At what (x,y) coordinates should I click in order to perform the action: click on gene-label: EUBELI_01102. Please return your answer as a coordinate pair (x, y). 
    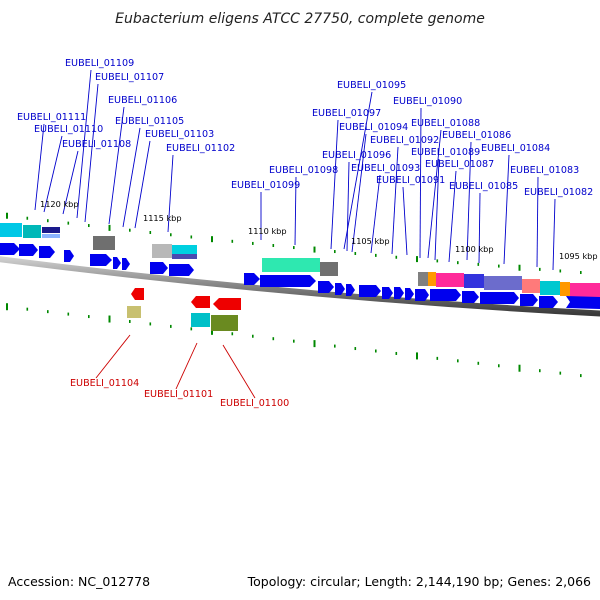
    Looking at the image, I should click on (200, 148).